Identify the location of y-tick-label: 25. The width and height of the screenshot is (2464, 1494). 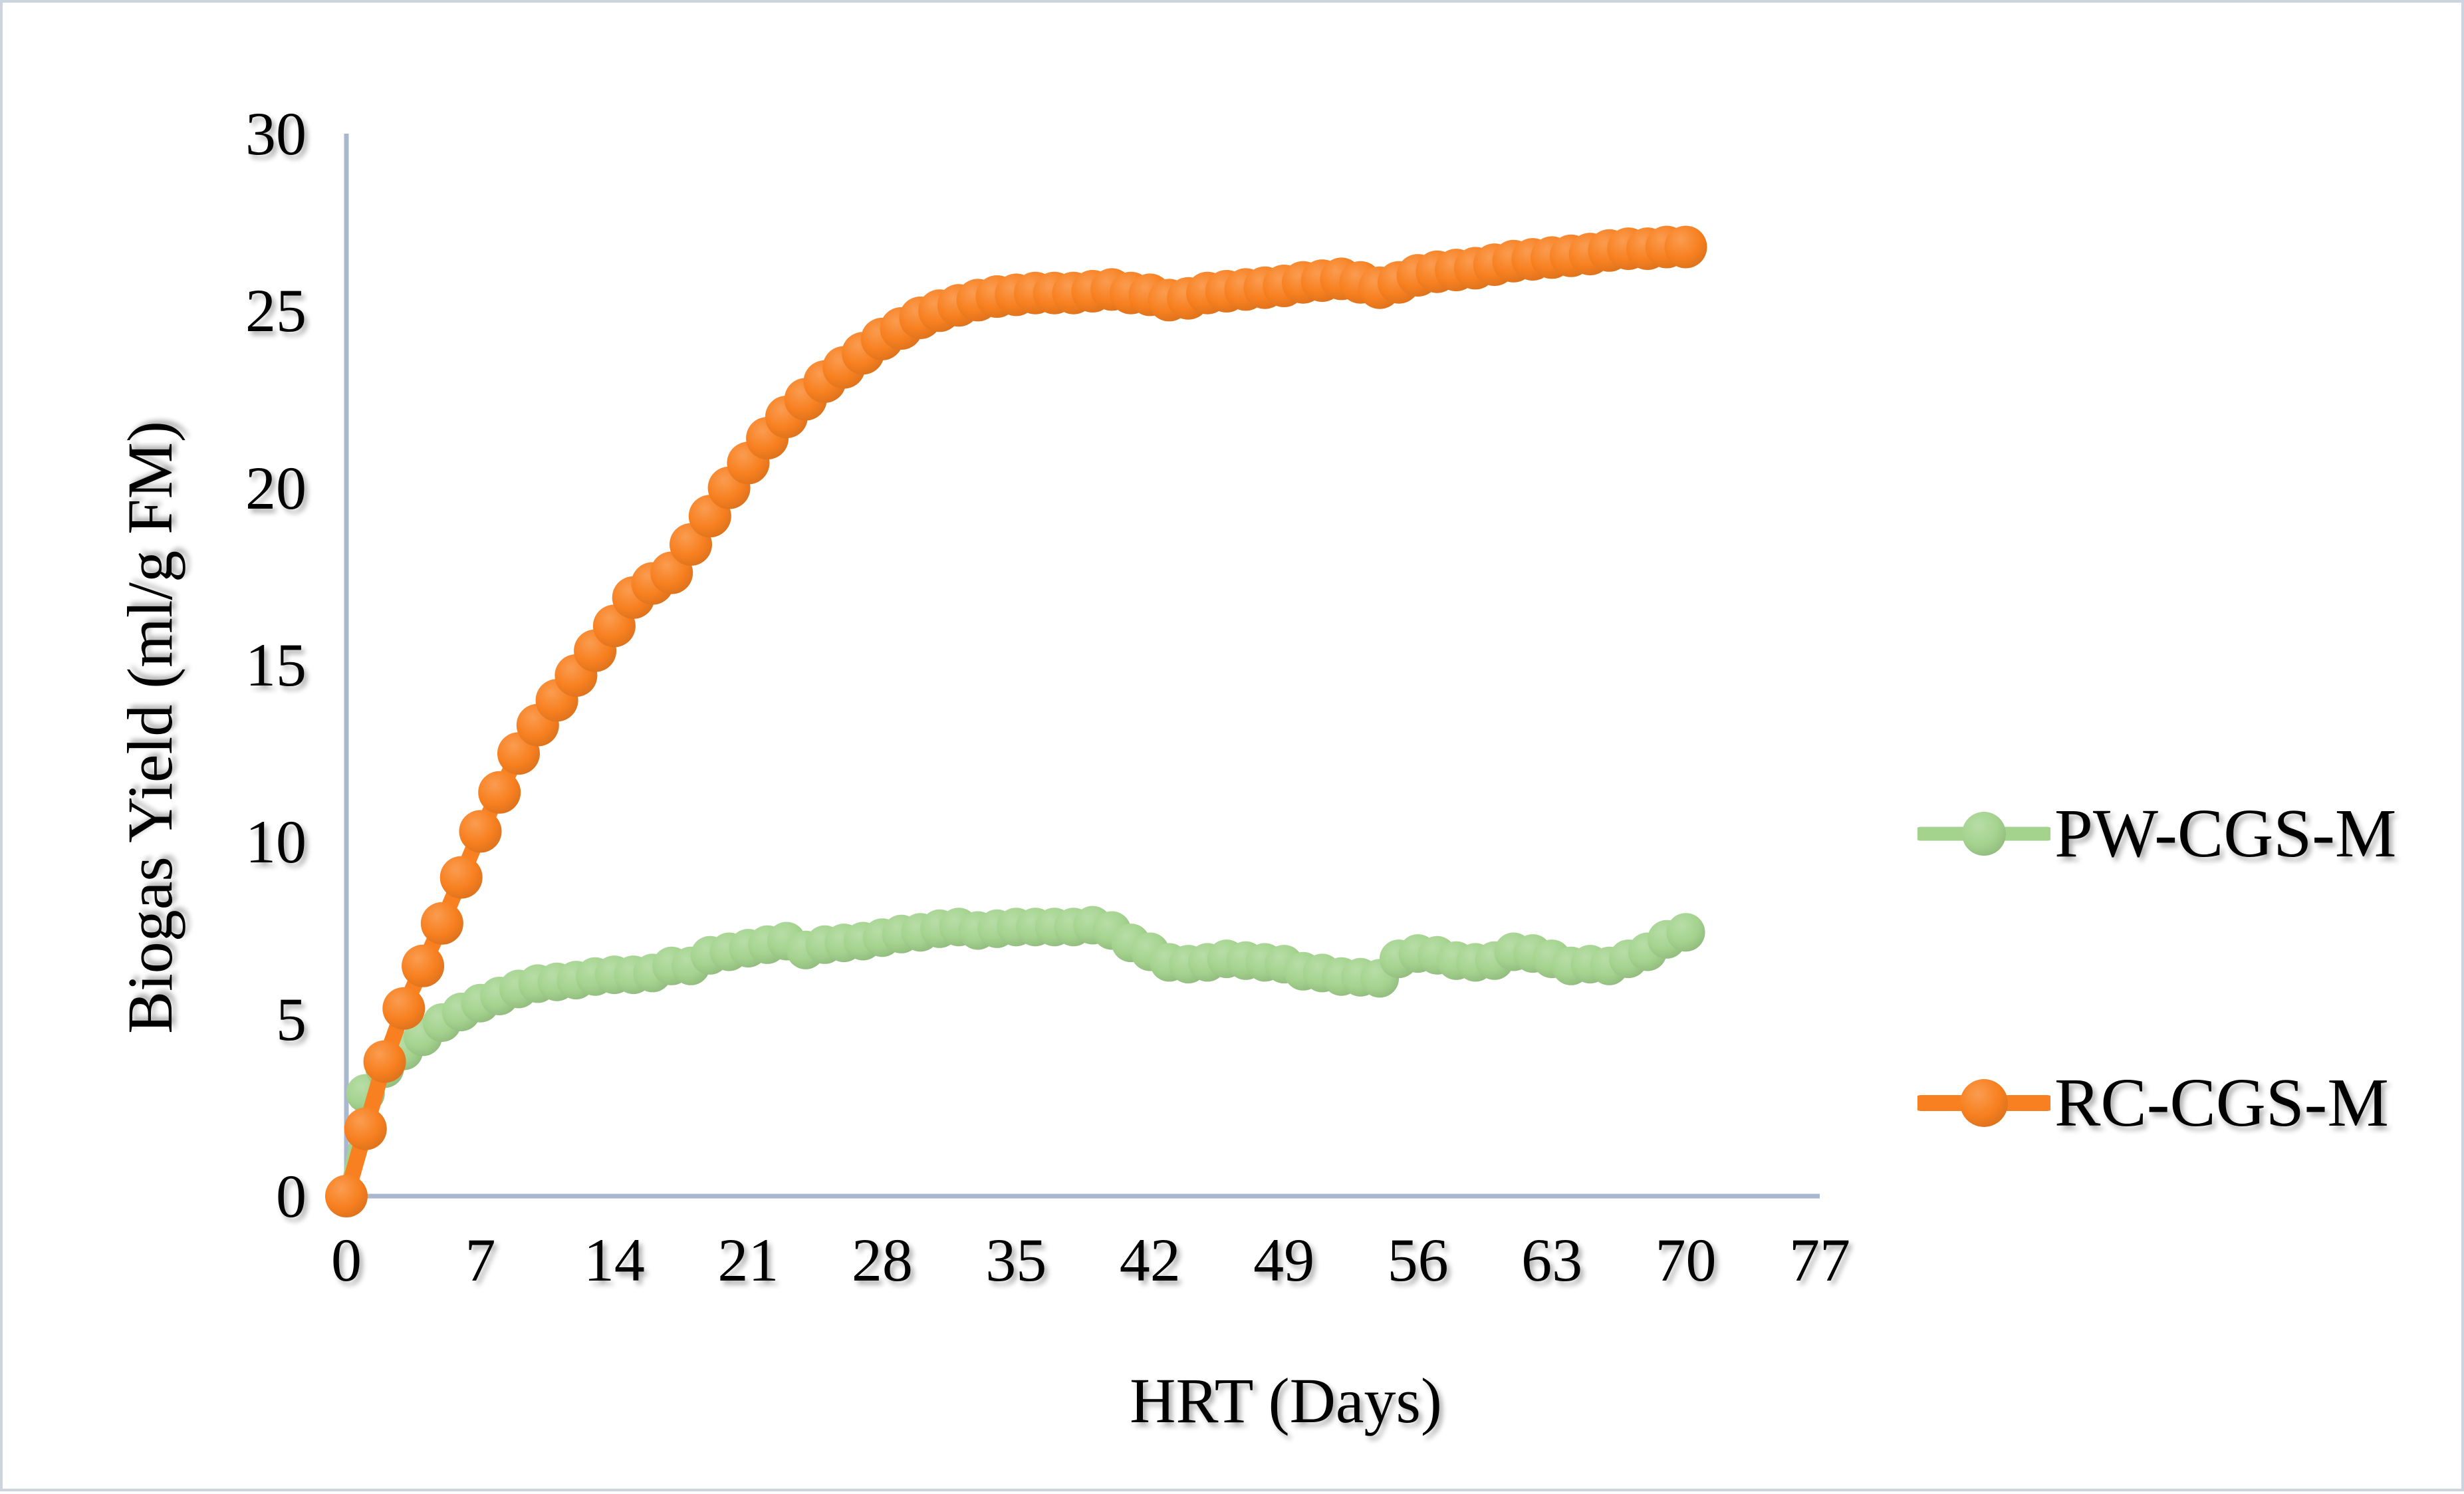
(276, 311).